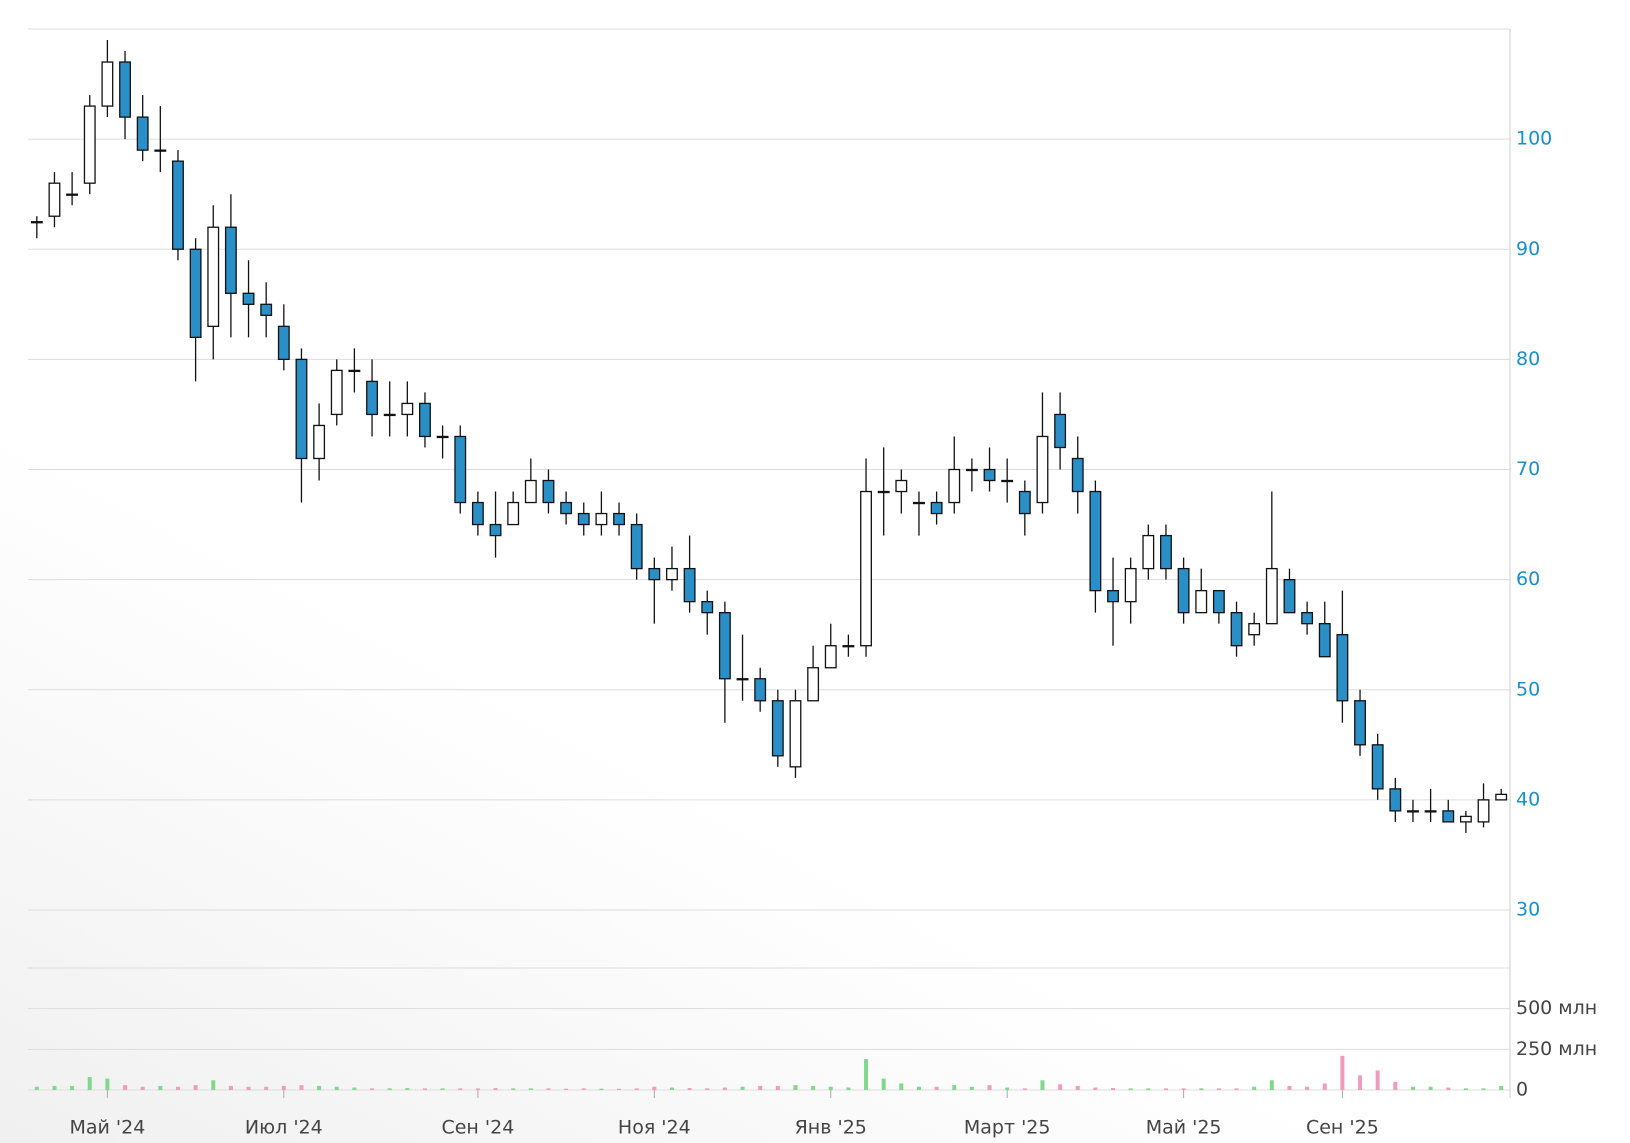 This screenshot has height=1143, width=1630. Describe the element at coordinates (477, 1128) in the screenshot. I see `x-tick-label: Сен '24` at that location.